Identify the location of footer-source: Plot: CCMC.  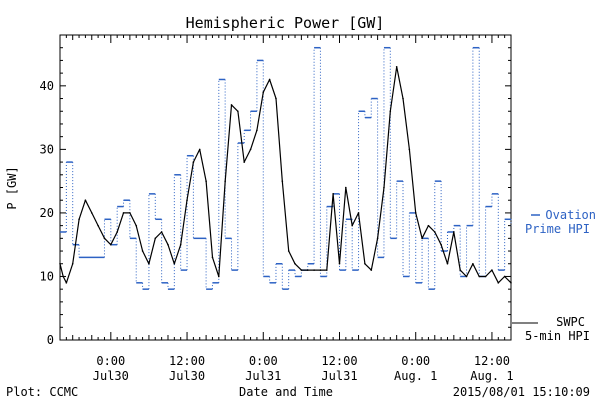
(42, 392).